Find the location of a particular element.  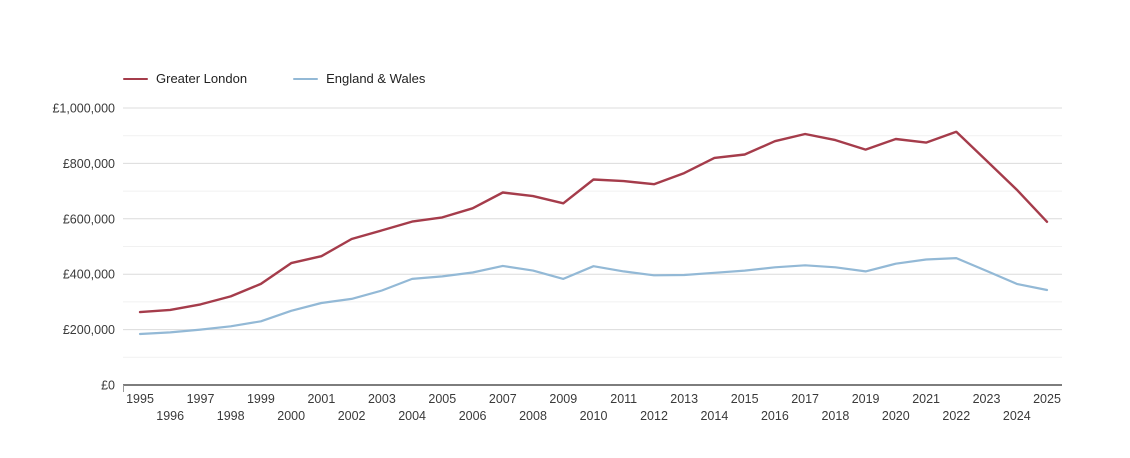

series-line-england-wales is located at coordinates (593, 296).